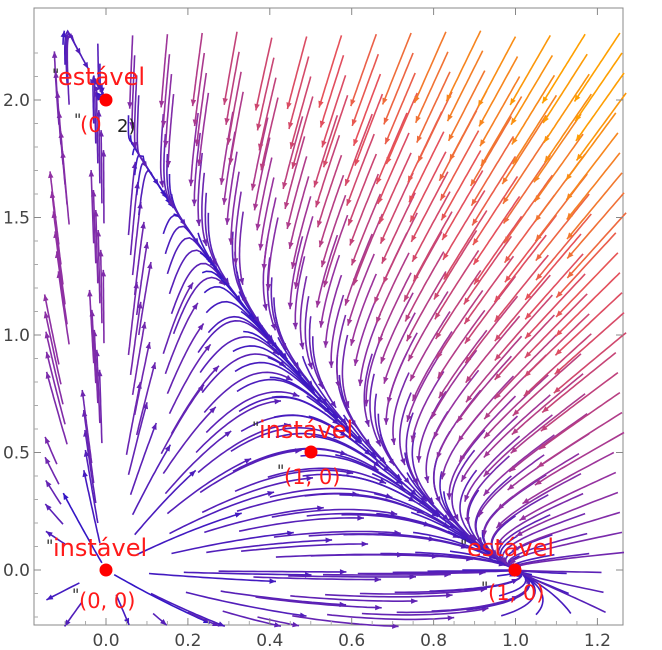  Describe the element at coordinates (16, 101) in the screenshot. I see `y-tick-label: 2.0` at that location.